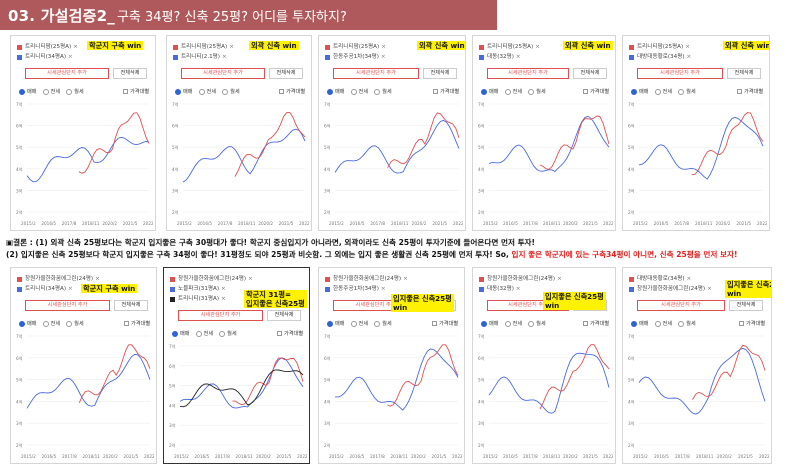 Image resolution: width=811 pixels, height=471 pixels. What do you see at coordinates (520, 284) in the screenshot?
I see `chart-legend: 창원가을한화꿈에그린(24평) × 대동(32평) ×` at bounding box center [520, 284].